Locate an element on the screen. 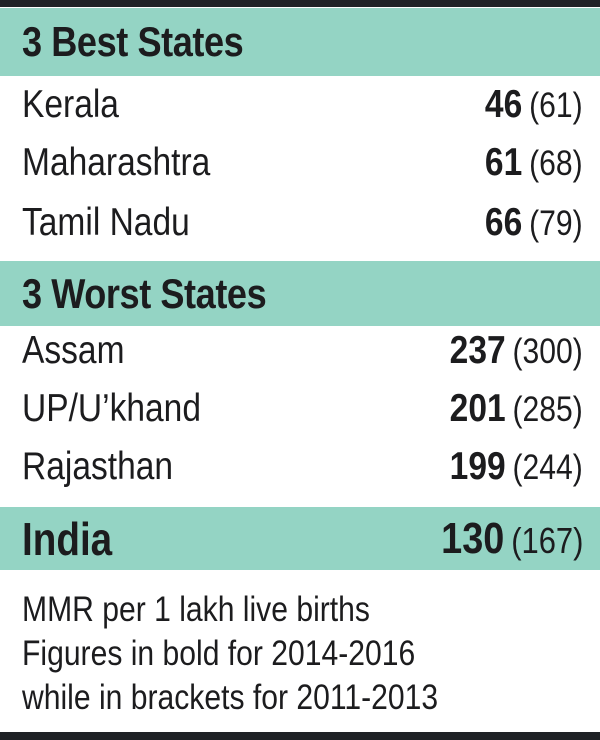 Image resolution: width=600 pixels, height=740 pixels. mmr-2014-2016: 199 is located at coordinates (477, 466).